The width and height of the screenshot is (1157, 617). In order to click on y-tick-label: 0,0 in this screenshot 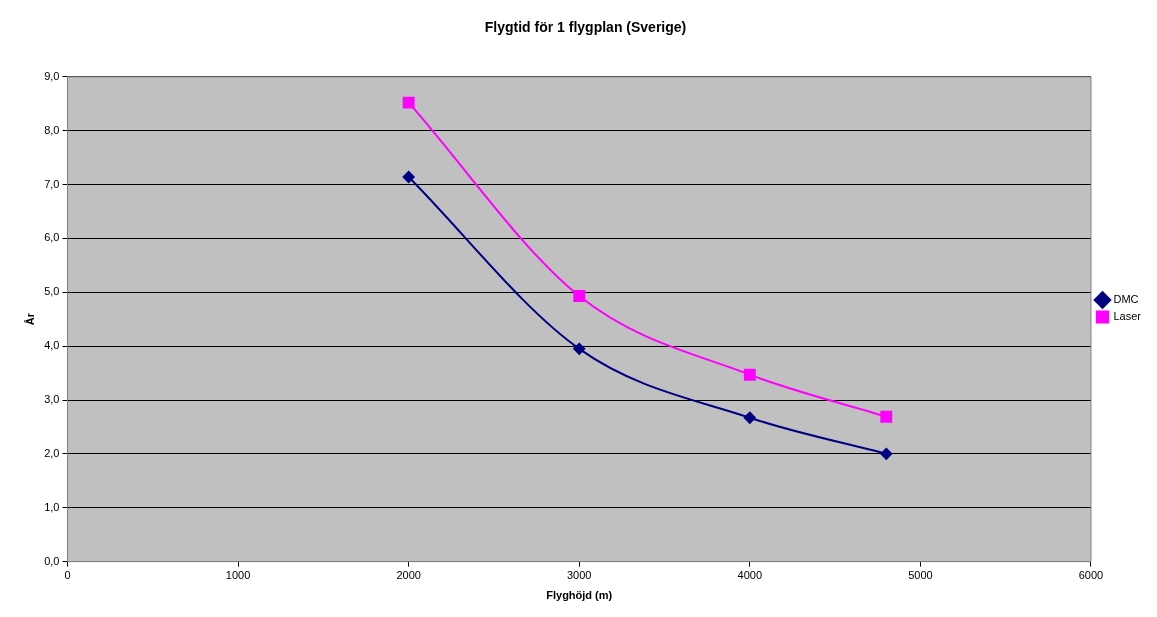, I will do `click(52, 560)`.